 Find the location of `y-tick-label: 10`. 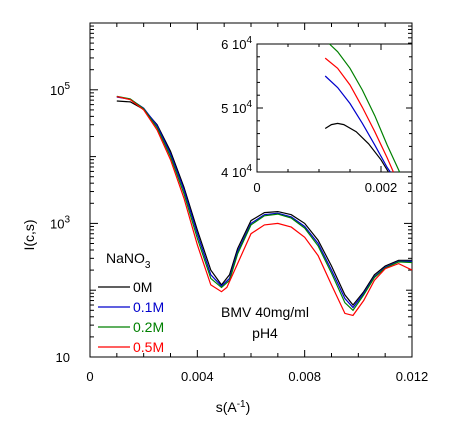

y-tick-label: 10 is located at coordinates (63, 357).